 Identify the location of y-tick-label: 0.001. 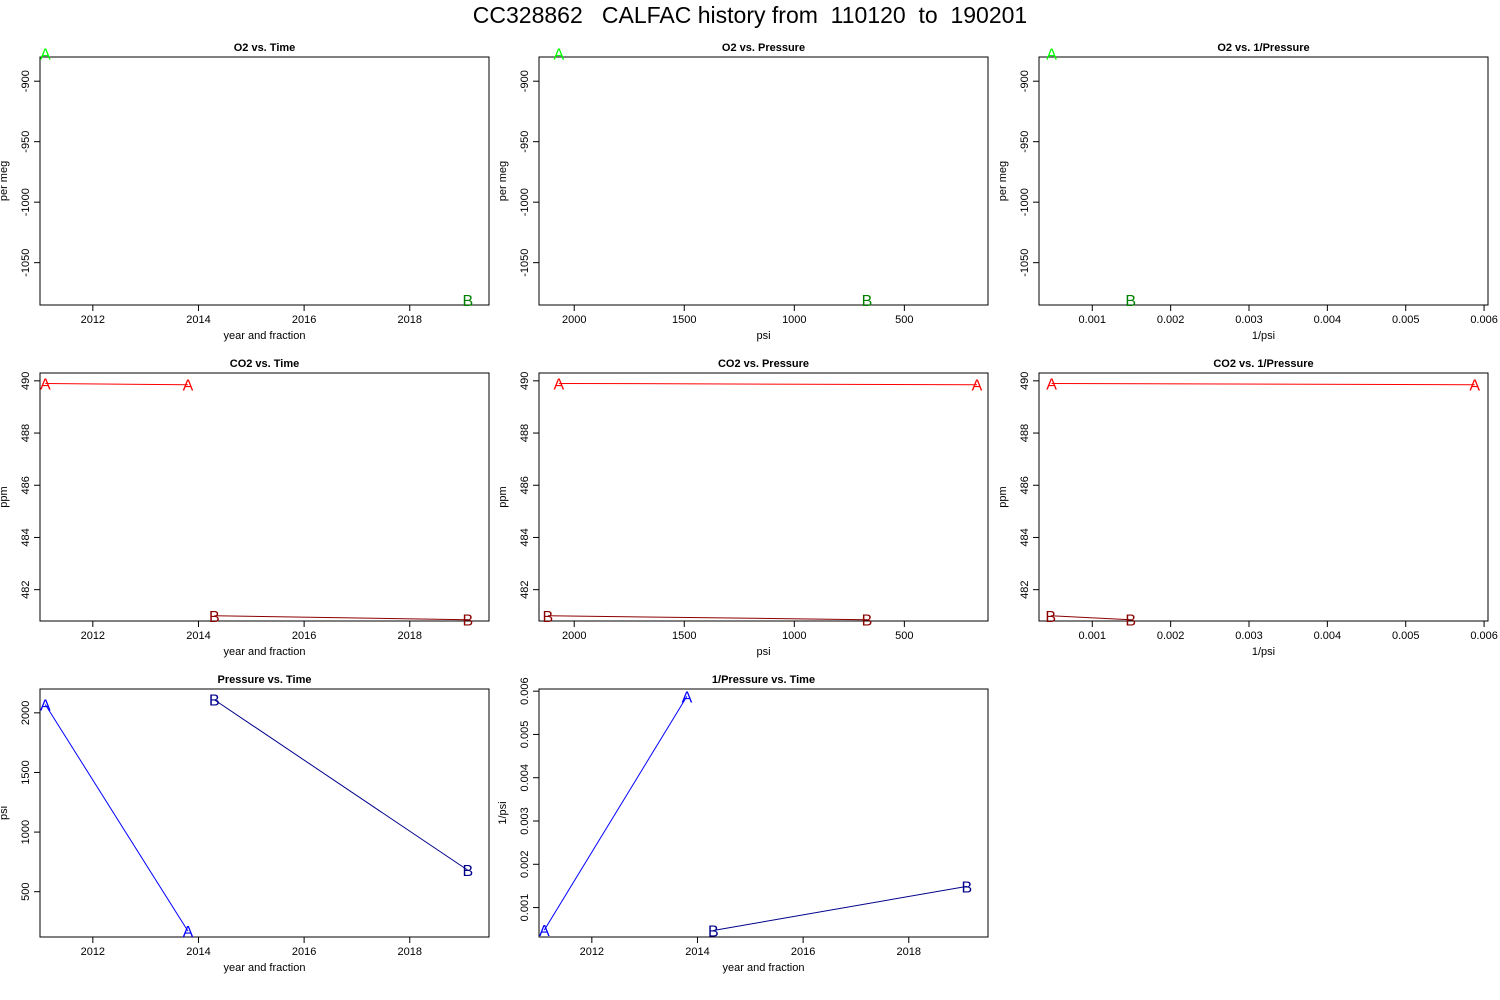
(525, 908).